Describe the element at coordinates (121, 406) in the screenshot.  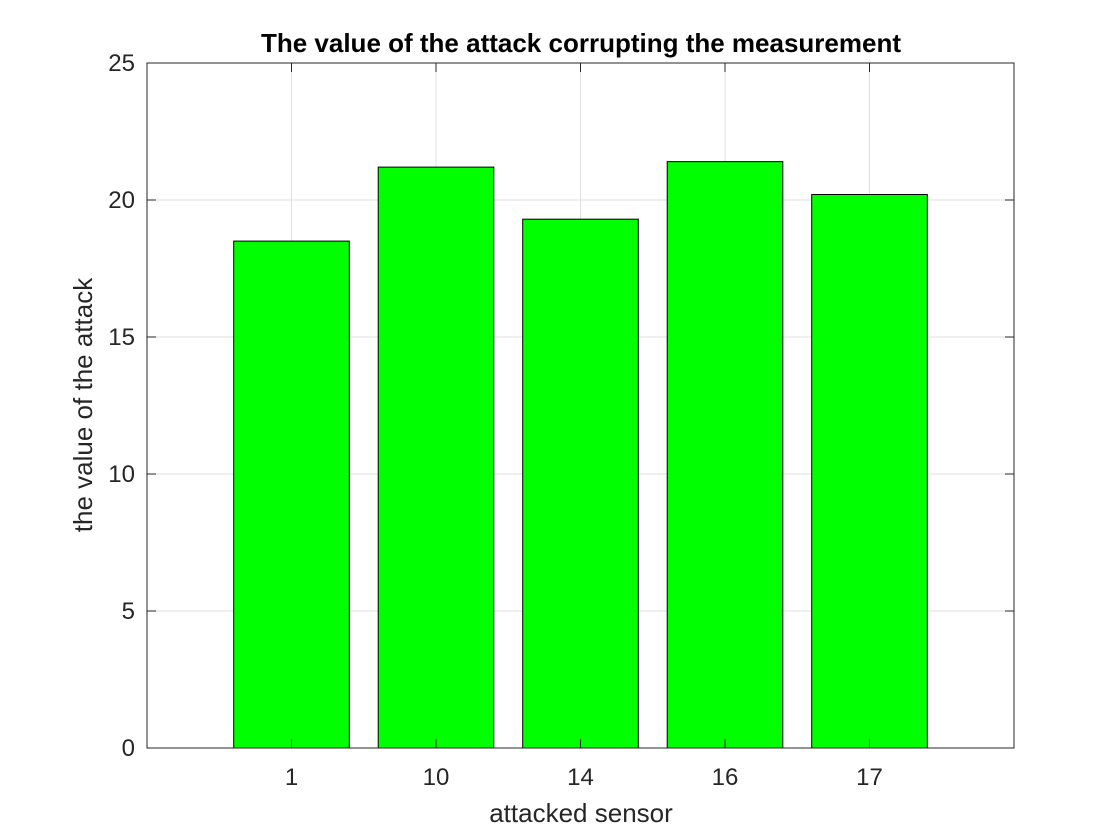
I see `y-tick-labels: 0 5 10 15 20 25` at that location.